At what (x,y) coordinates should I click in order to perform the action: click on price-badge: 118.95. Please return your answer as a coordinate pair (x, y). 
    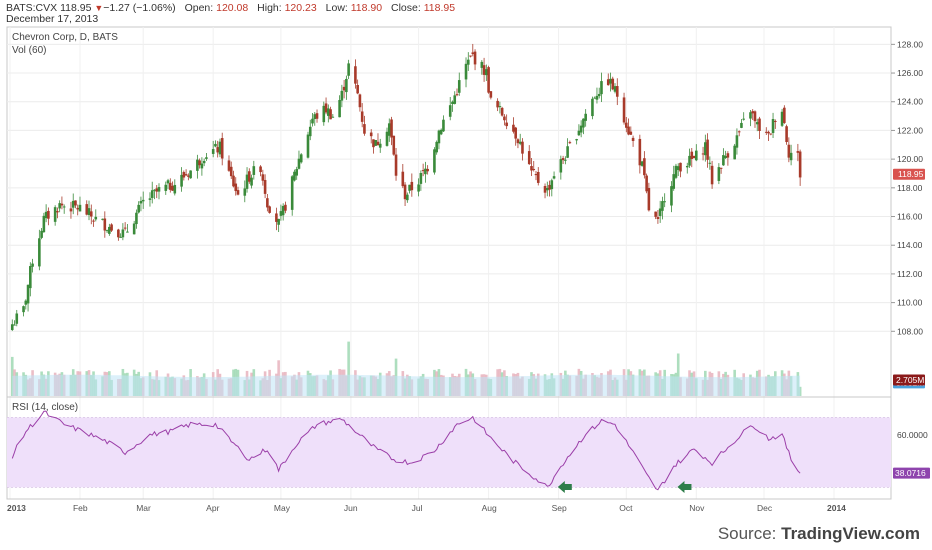
    Looking at the image, I should click on (909, 174).